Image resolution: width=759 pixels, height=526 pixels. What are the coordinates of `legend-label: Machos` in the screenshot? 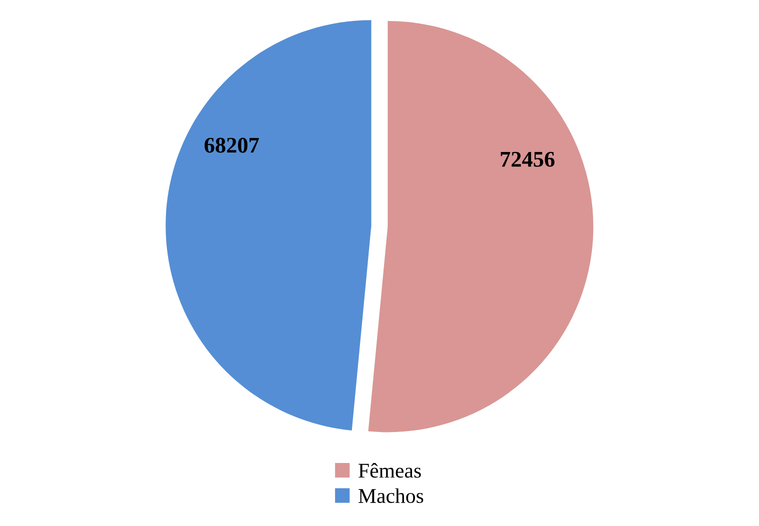 It's located at (391, 496).